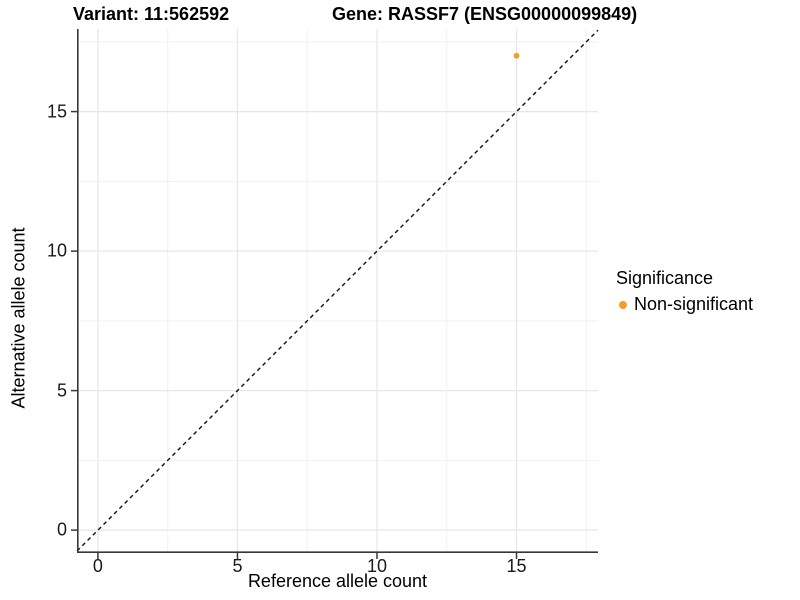 The height and width of the screenshot is (600, 800). What do you see at coordinates (684, 291) in the screenshot?
I see `legend: Significance Non-significant` at bounding box center [684, 291].